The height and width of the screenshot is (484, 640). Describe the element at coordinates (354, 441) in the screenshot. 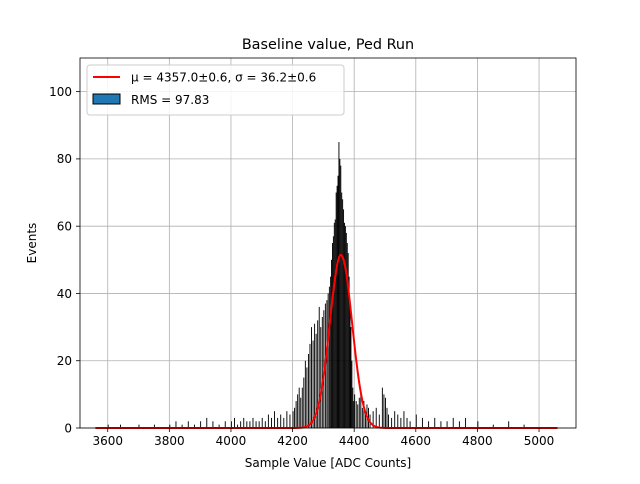

I see `x-tick-label: 4400` at that location.